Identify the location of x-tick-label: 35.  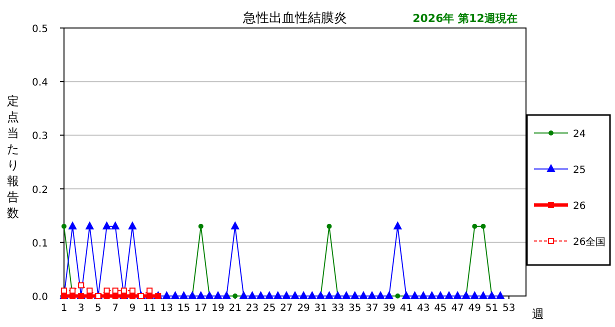
(355, 308).